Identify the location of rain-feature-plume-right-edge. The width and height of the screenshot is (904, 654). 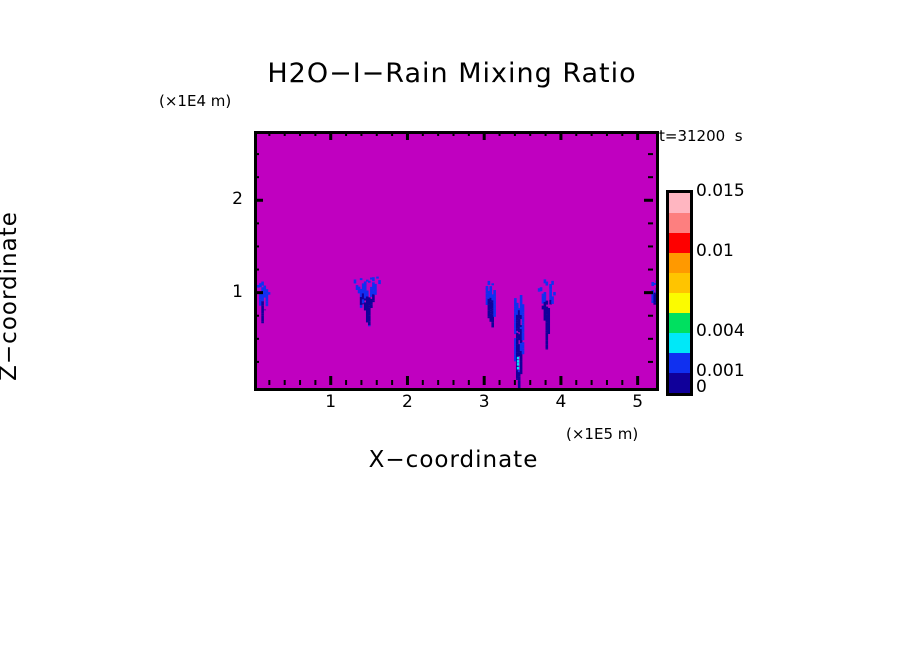
(653, 292).